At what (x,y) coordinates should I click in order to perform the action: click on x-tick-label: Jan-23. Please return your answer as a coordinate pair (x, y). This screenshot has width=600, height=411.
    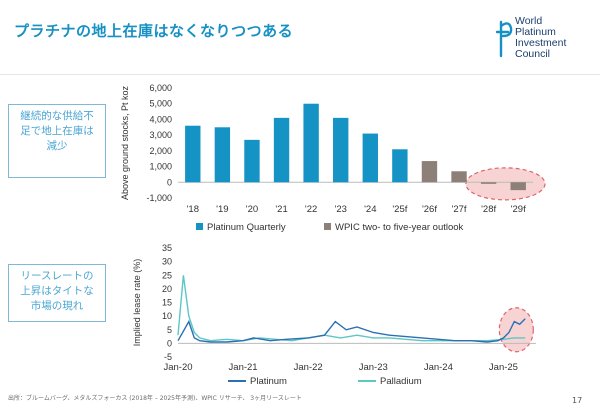
    Looking at the image, I should click on (373, 367).